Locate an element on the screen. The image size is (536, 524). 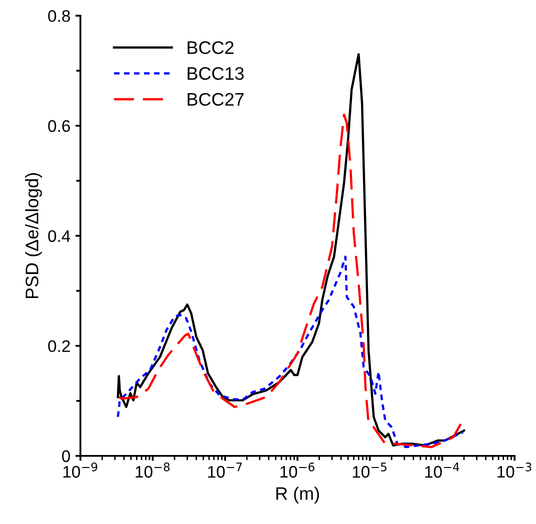
y-tick-label: 0.8 is located at coordinates (59, 16).